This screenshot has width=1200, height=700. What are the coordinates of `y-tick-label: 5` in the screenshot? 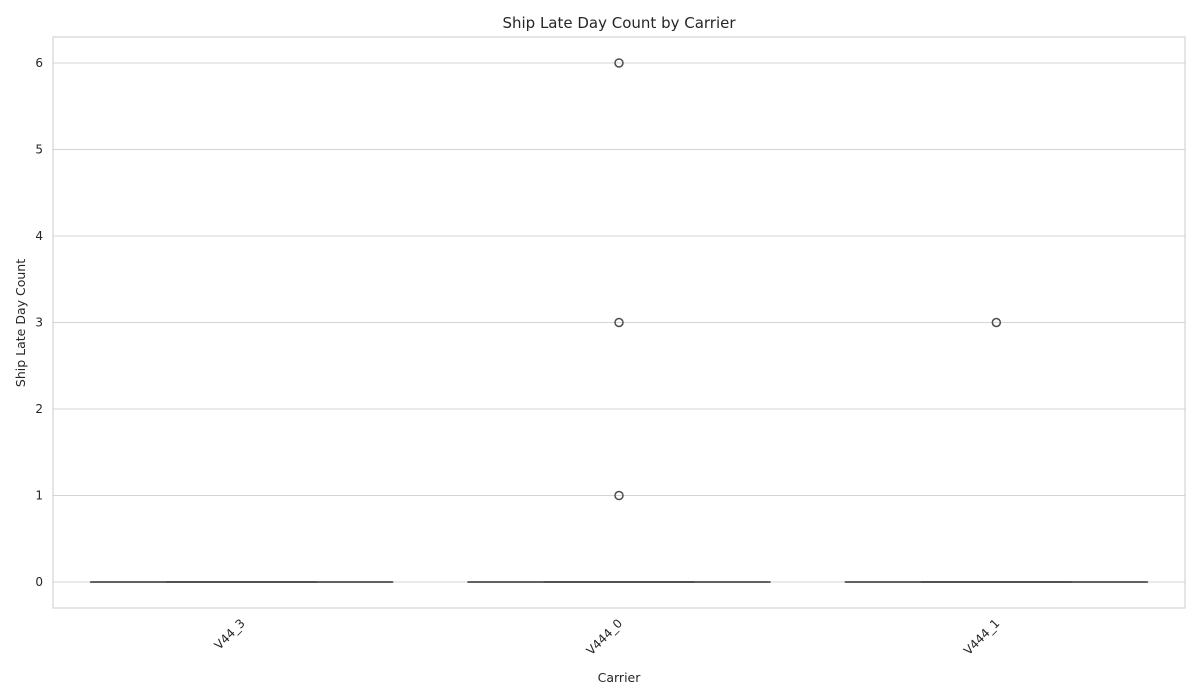 It's located at (39, 149).